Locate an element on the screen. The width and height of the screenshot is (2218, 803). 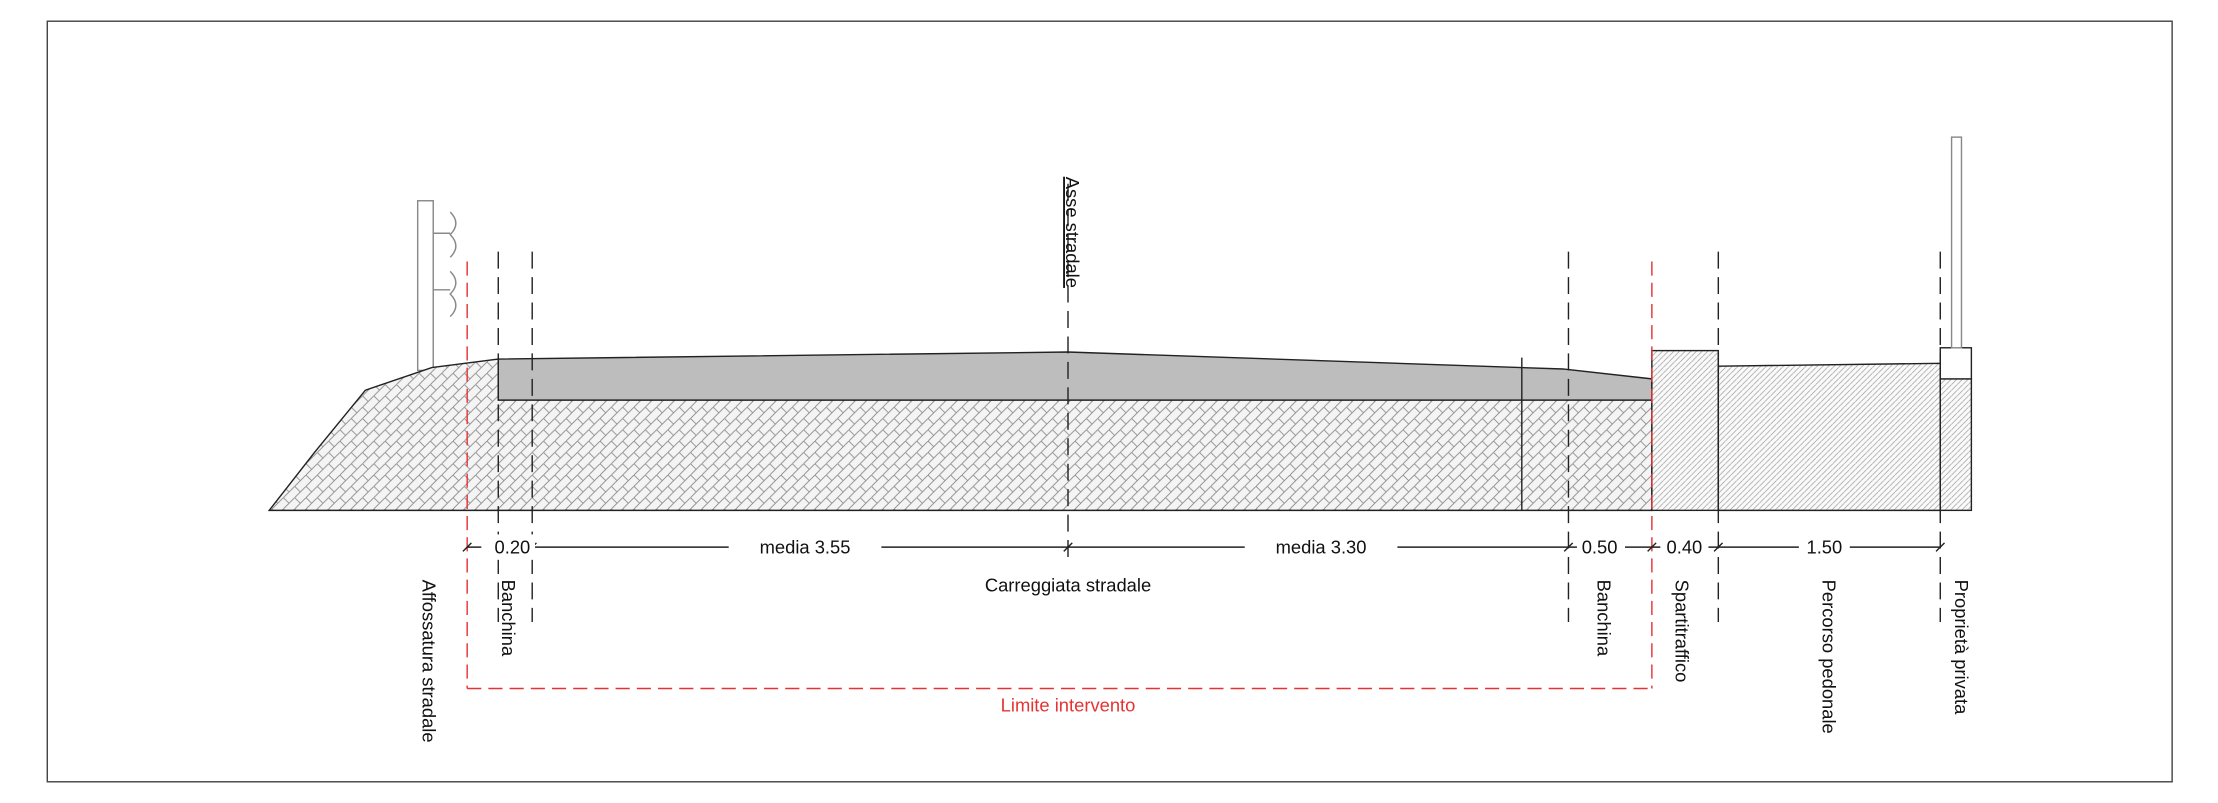
section-label: Carreggiata stradale is located at coordinates (1068, 585).